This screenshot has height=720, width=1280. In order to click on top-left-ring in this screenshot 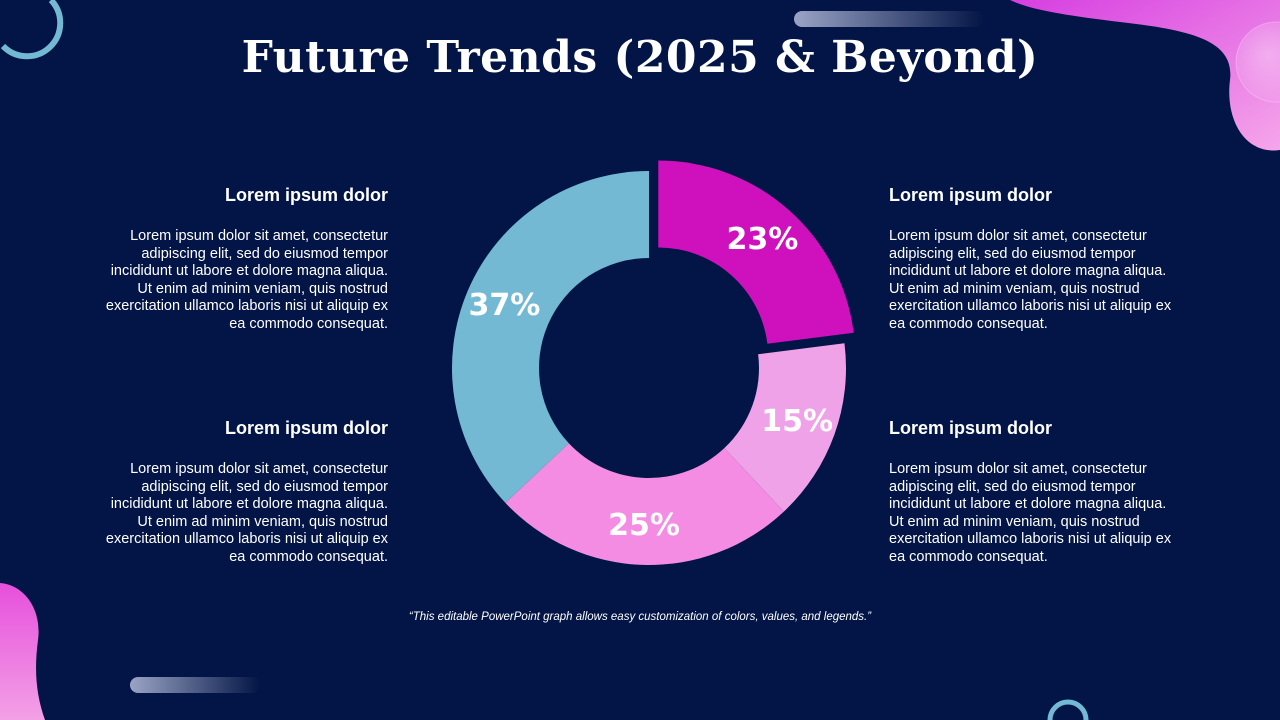, I will do `click(32, 30)`.